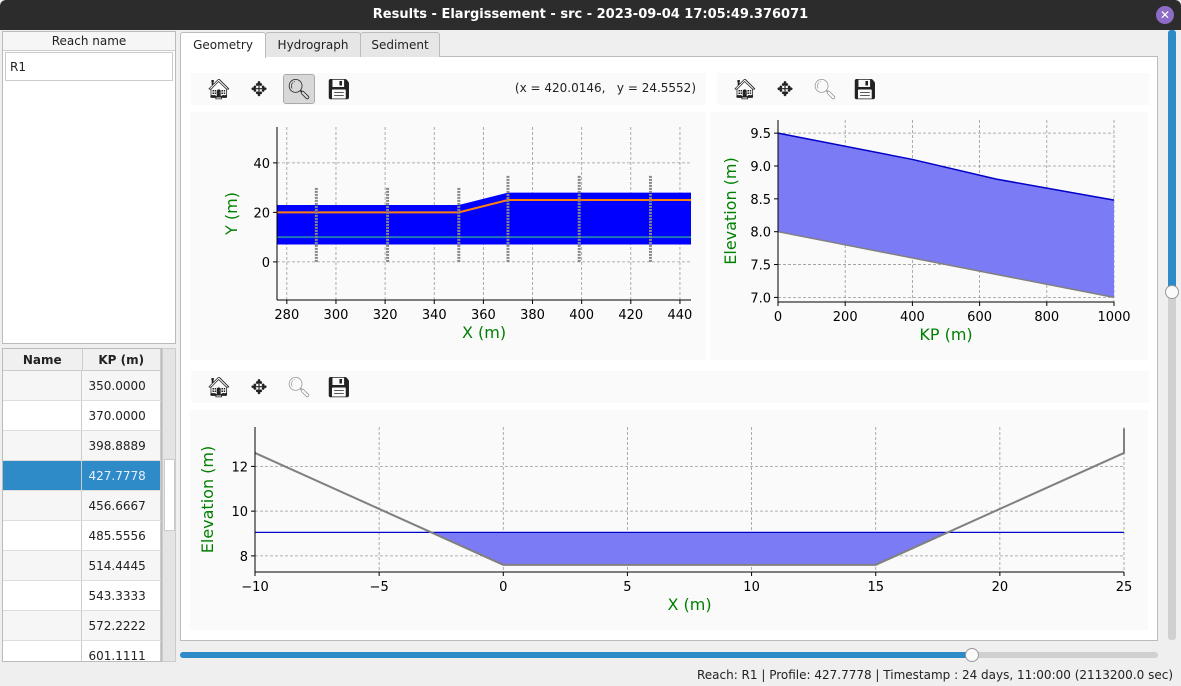 This screenshot has height=686, width=1181. I want to click on timestamp-slider-handle, so click(972, 655).